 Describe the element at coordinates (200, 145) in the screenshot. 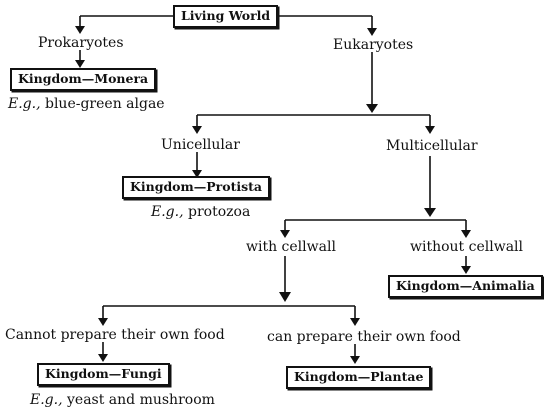

I see `label-unicellular: Unicellular` at that location.